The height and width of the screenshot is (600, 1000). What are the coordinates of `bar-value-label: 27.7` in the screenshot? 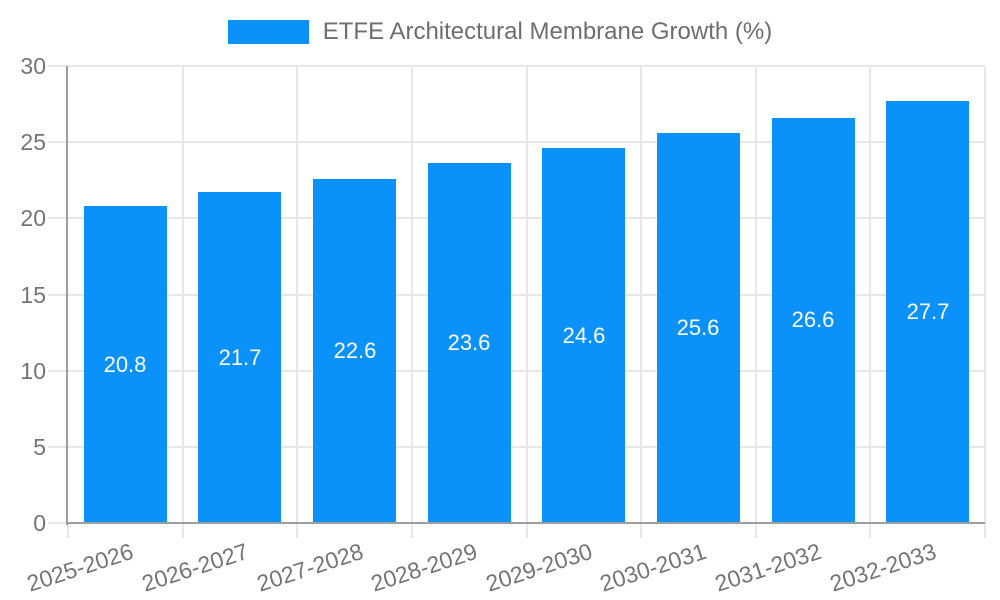 It's located at (928, 311).